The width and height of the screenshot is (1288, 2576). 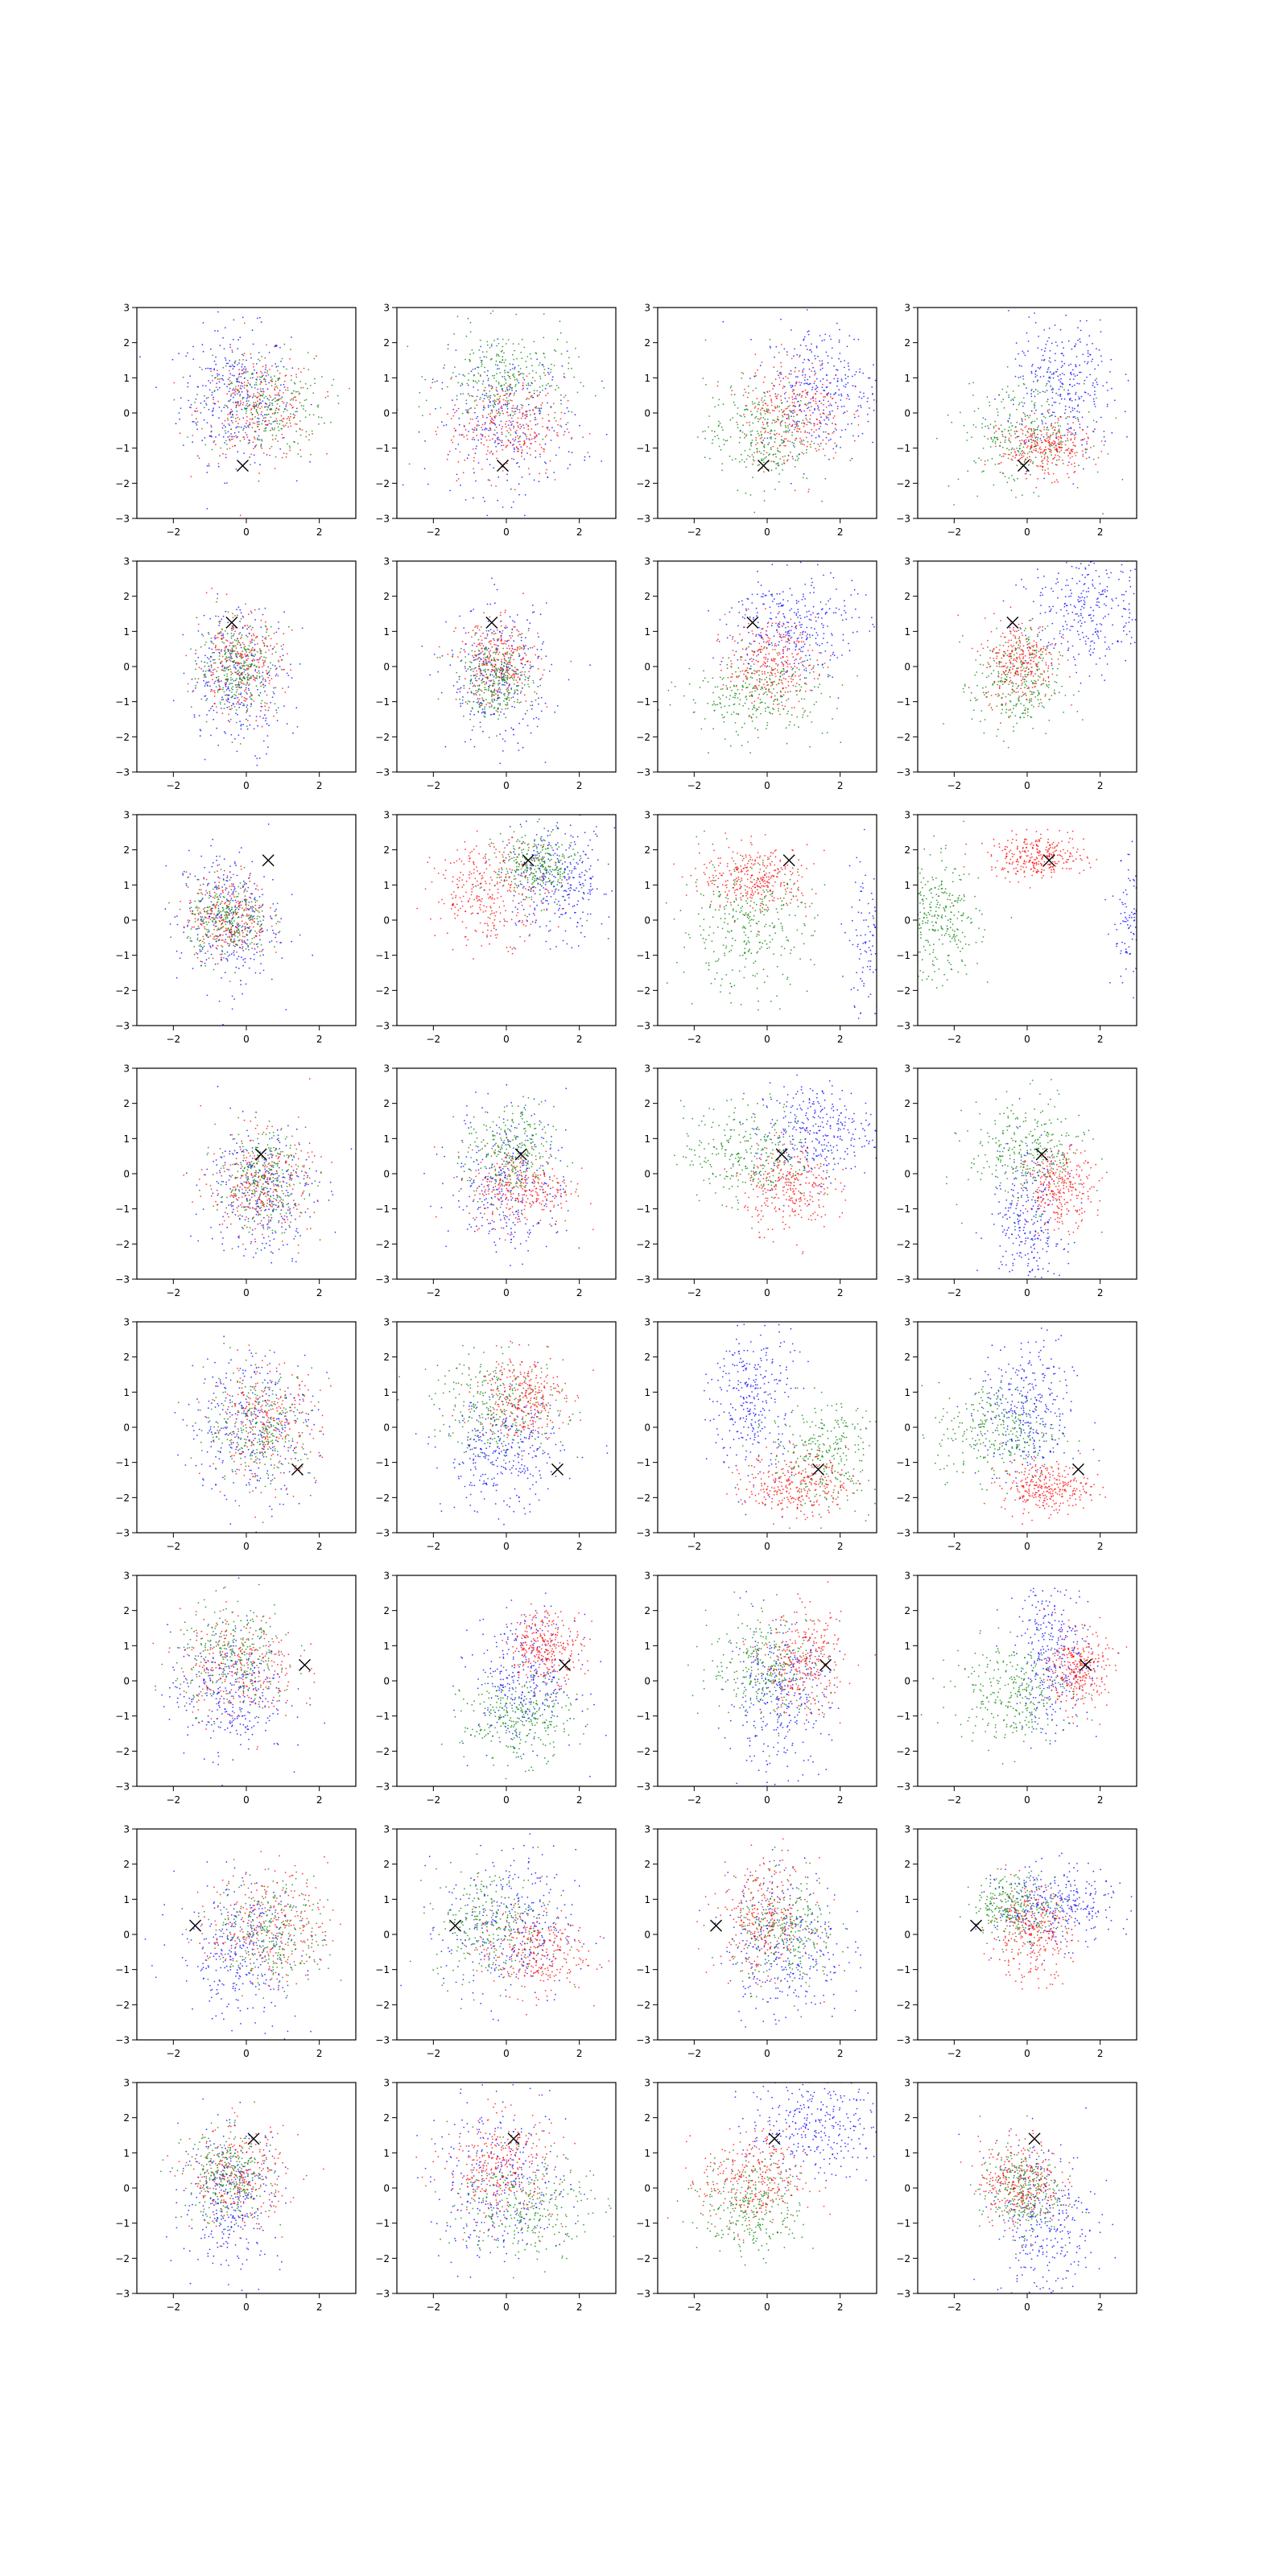 I want to click on series-red, so click(x=1043, y=448).